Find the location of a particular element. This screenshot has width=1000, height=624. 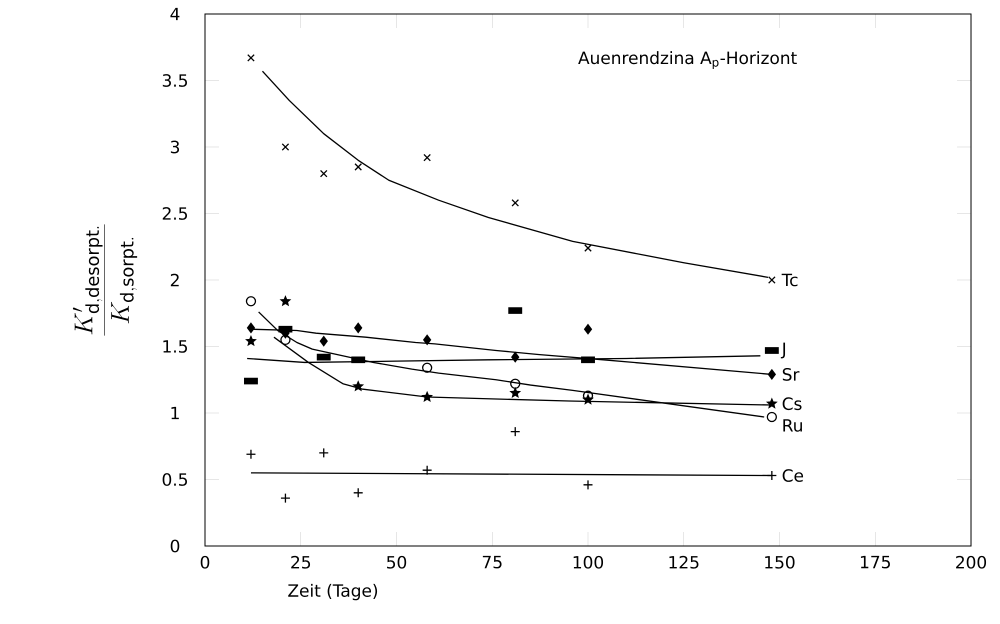

x-tick-label: 0 is located at coordinates (205, 562).